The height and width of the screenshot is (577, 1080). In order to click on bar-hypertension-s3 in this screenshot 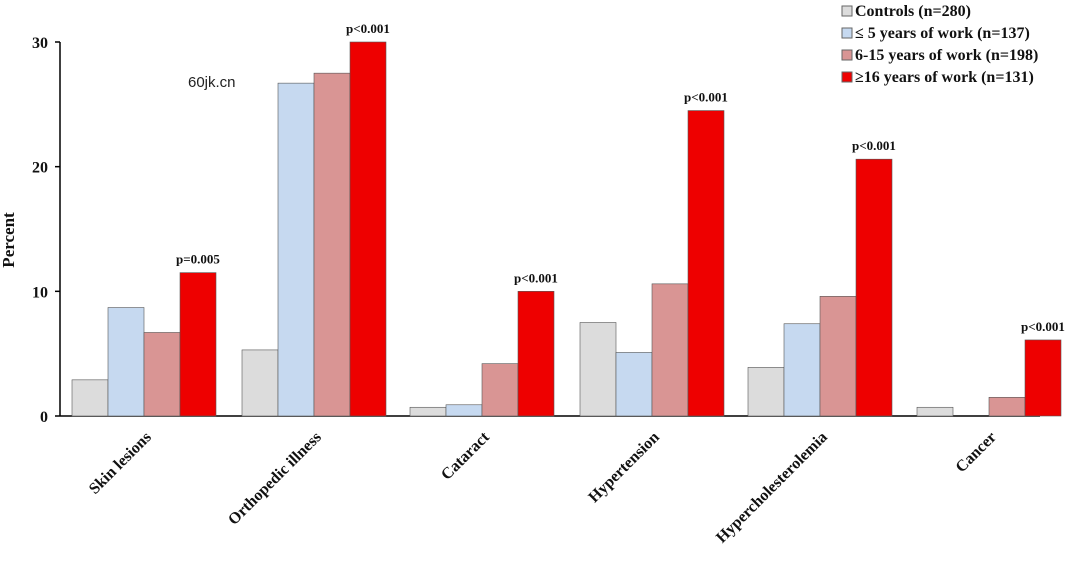, I will do `click(706, 263)`.